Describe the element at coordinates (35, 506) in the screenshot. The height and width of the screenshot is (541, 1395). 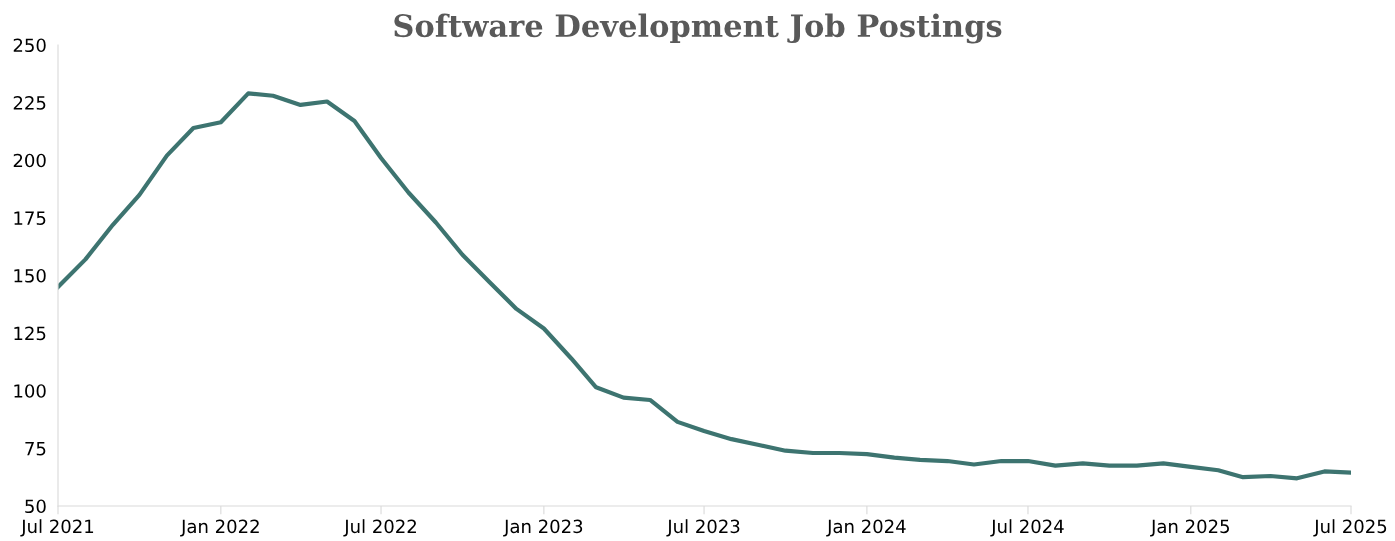
I see `y-tick-label: 50` at that location.